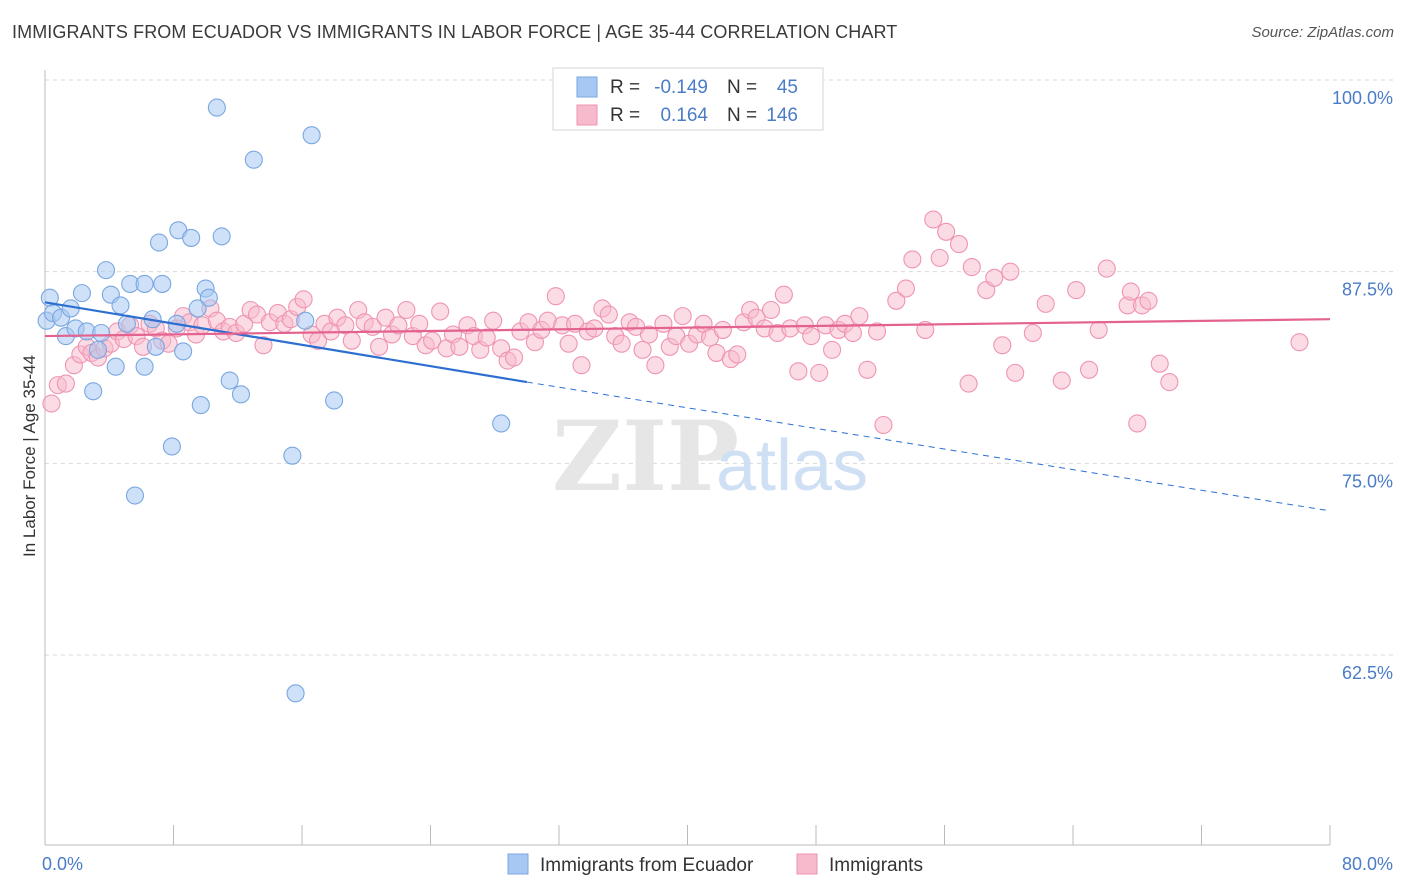 This screenshot has width=1406, height=892. Describe the element at coordinates (587, 87) in the screenshot. I see `legend-swatch-ecuador` at that location.